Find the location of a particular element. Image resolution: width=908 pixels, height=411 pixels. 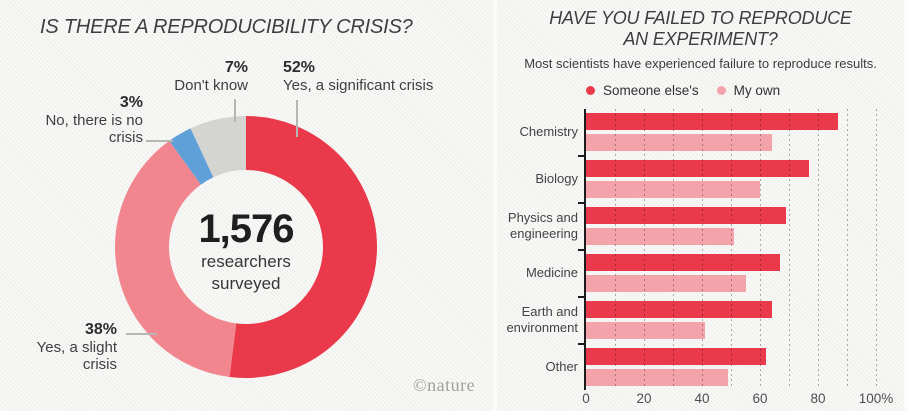

legend-item-my-own: My own is located at coordinates (748, 90).